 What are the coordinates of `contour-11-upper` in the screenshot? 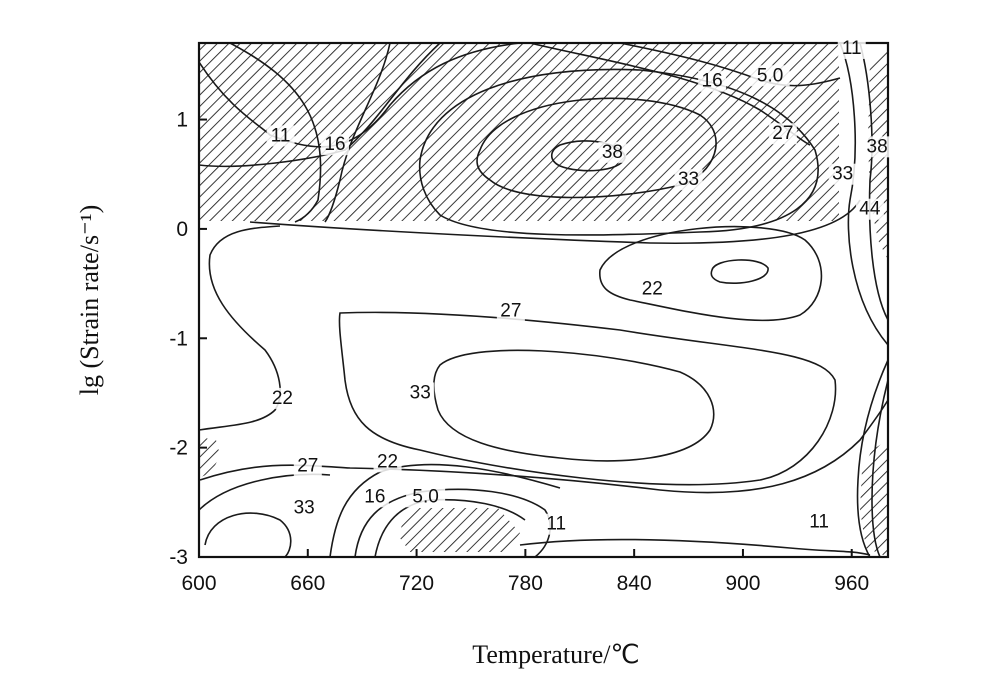 It's located at (275, 133).